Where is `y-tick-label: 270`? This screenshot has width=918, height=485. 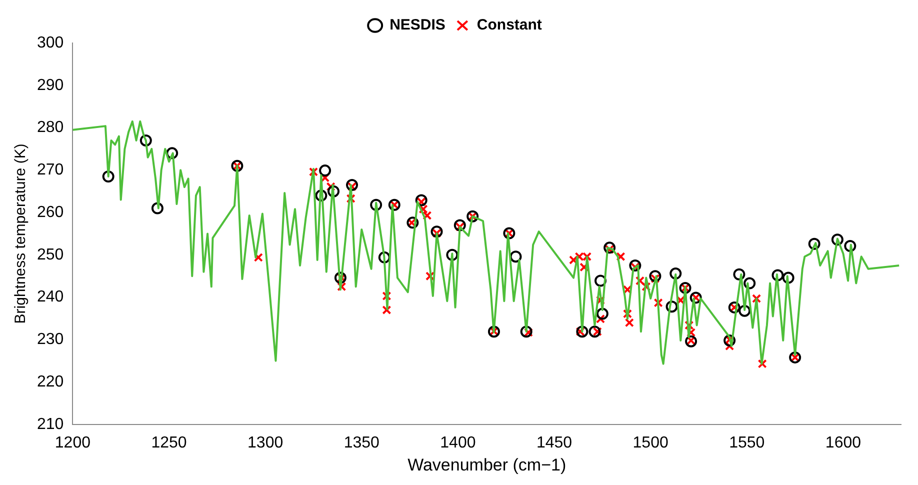 y-tick-label: 270 is located at coordinates (50, 170).